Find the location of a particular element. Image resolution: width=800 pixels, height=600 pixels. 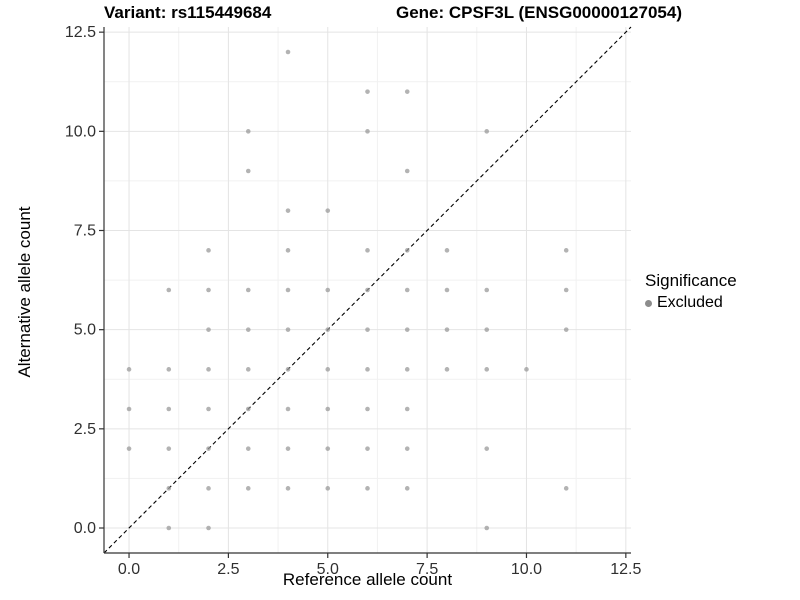

legend-title: Significance is located at coordinates (691, 280).